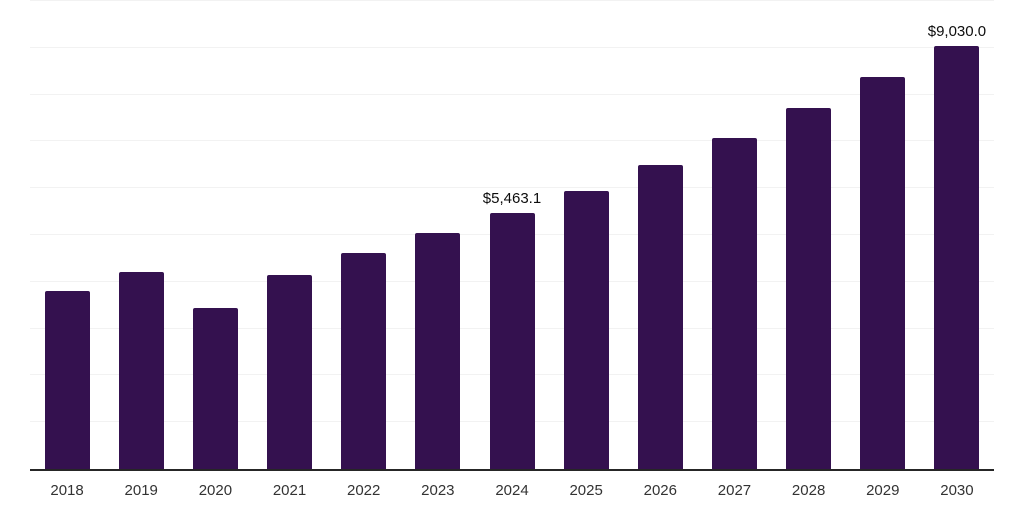 This screenshot has width=1024, height=512. I want to click on x-tick-label-2028: 2028, so click(808, 490).